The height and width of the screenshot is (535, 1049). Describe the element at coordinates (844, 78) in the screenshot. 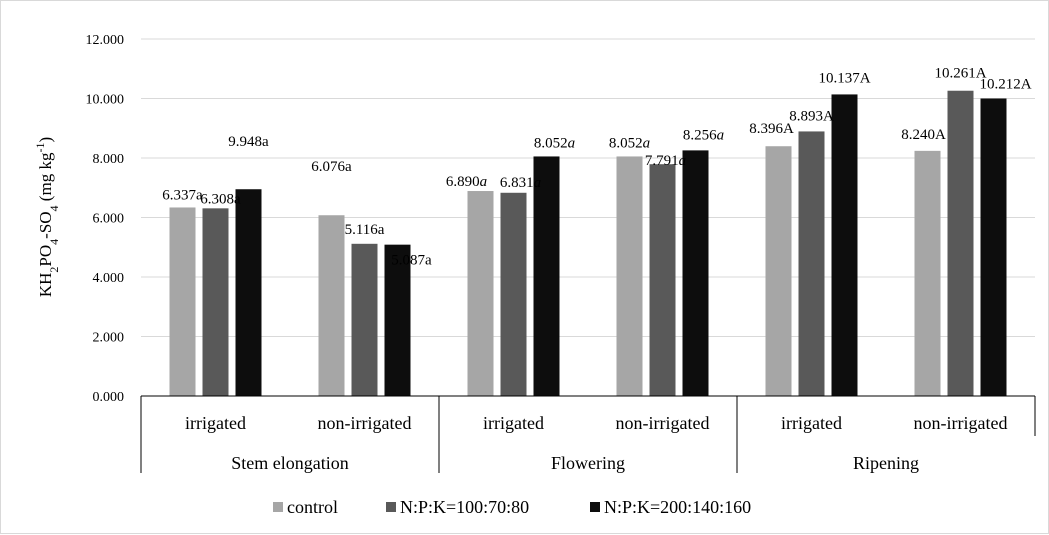

I see `data-label: 10.137A` at that location.